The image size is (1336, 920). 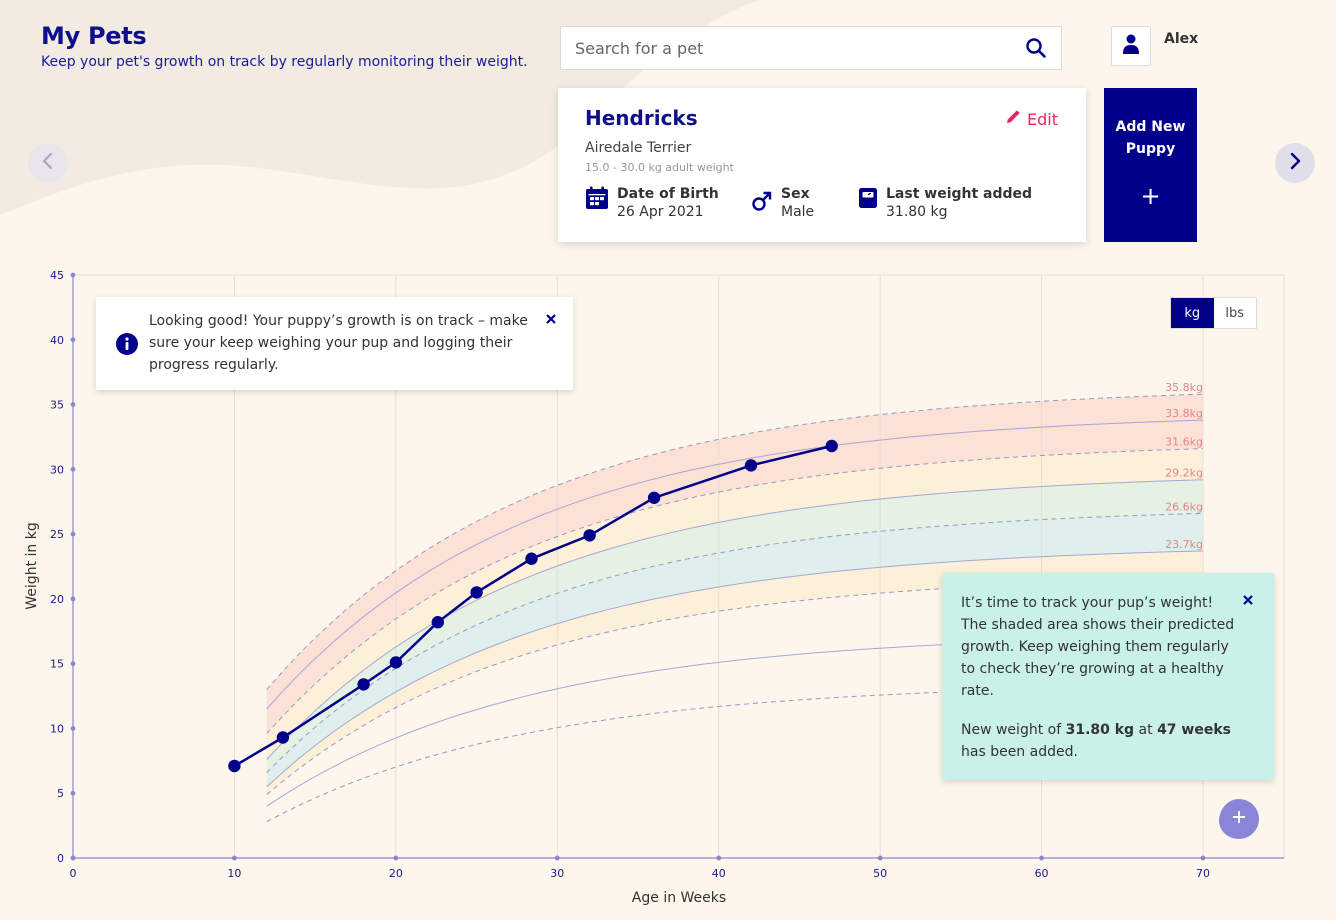 I want to click on x-tick-label: 40, so click(x=719, y=873).